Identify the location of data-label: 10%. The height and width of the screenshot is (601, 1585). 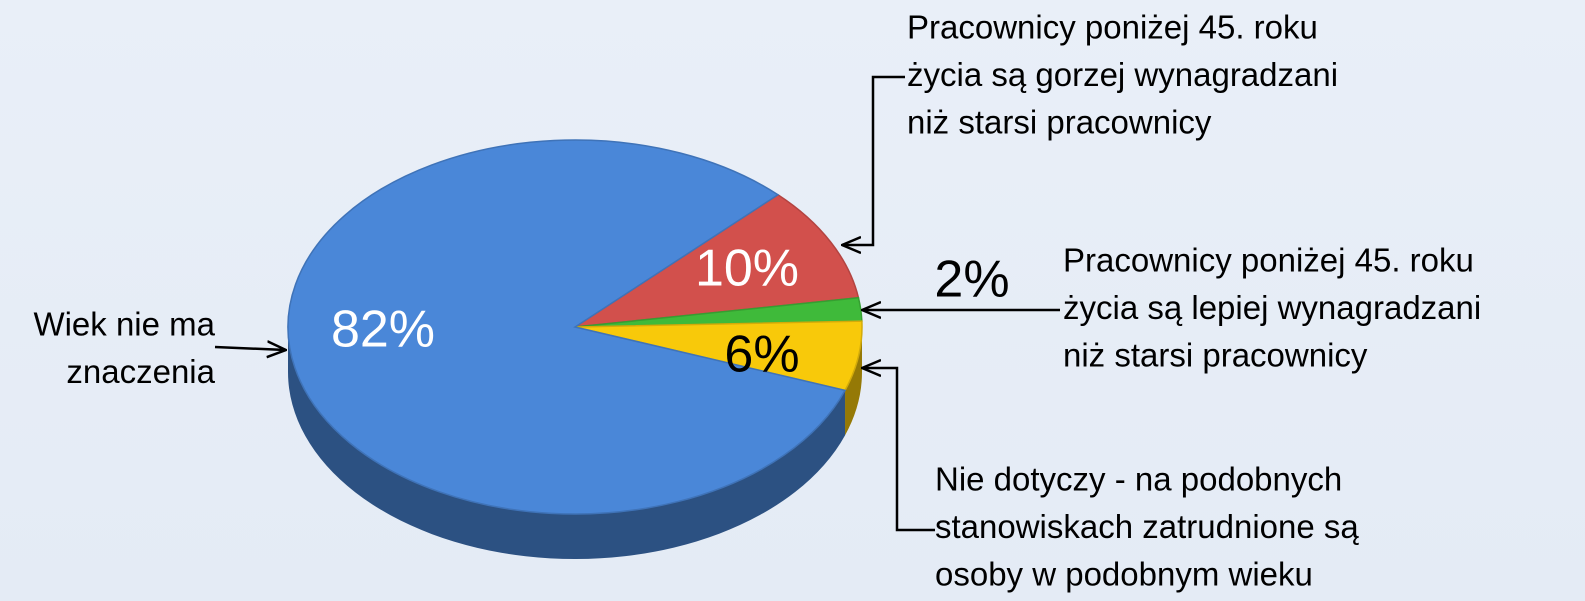
(747, 269).